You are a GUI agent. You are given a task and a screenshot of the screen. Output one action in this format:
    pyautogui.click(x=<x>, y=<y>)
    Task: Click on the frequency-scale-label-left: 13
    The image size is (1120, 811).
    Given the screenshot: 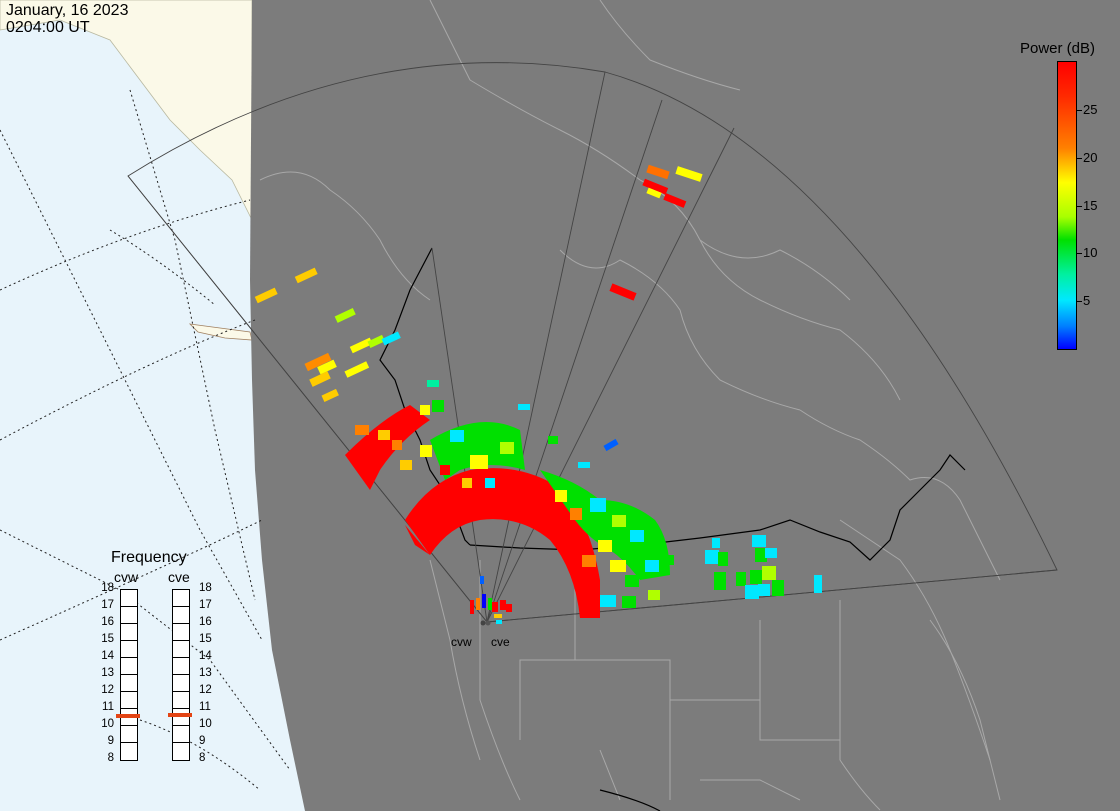 What is the action you would take?
    pyautogui.click(x=107, y=673)
    